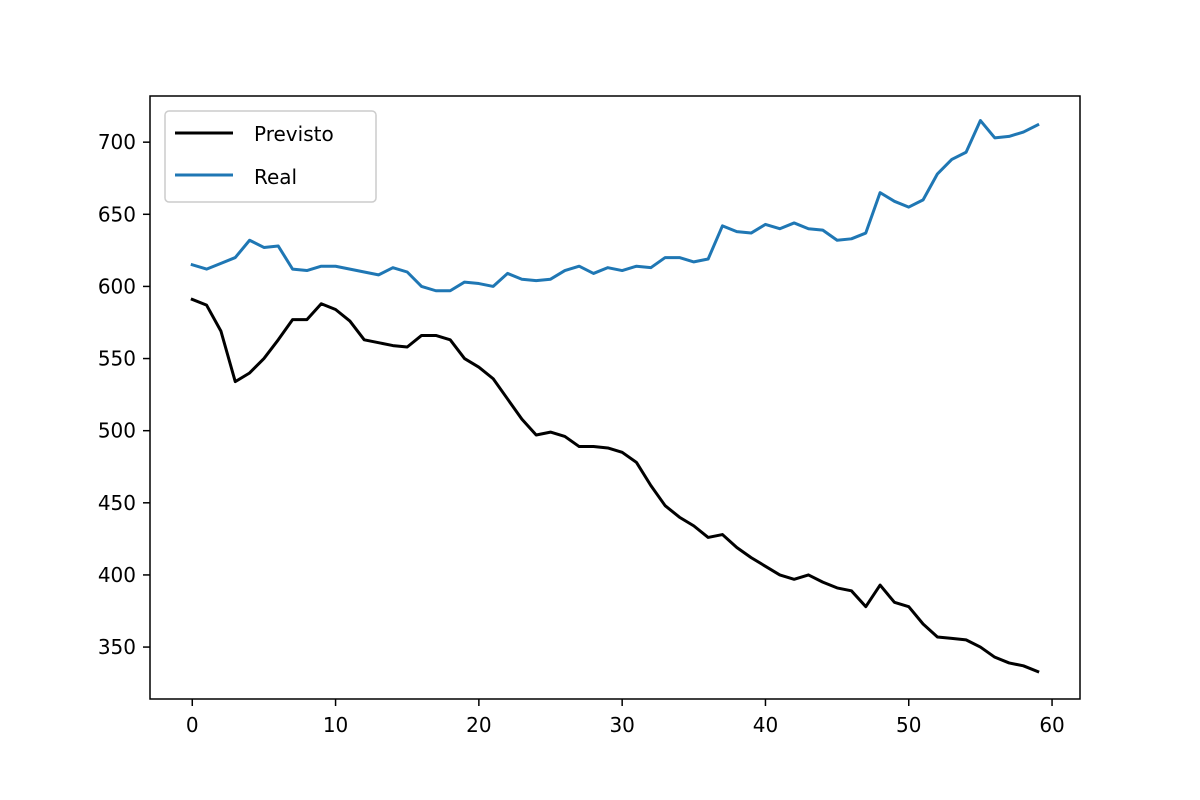 The width and height of the screenshot is (1200, 800). I want to click on x-tick-label: 20, so click(478, 725).